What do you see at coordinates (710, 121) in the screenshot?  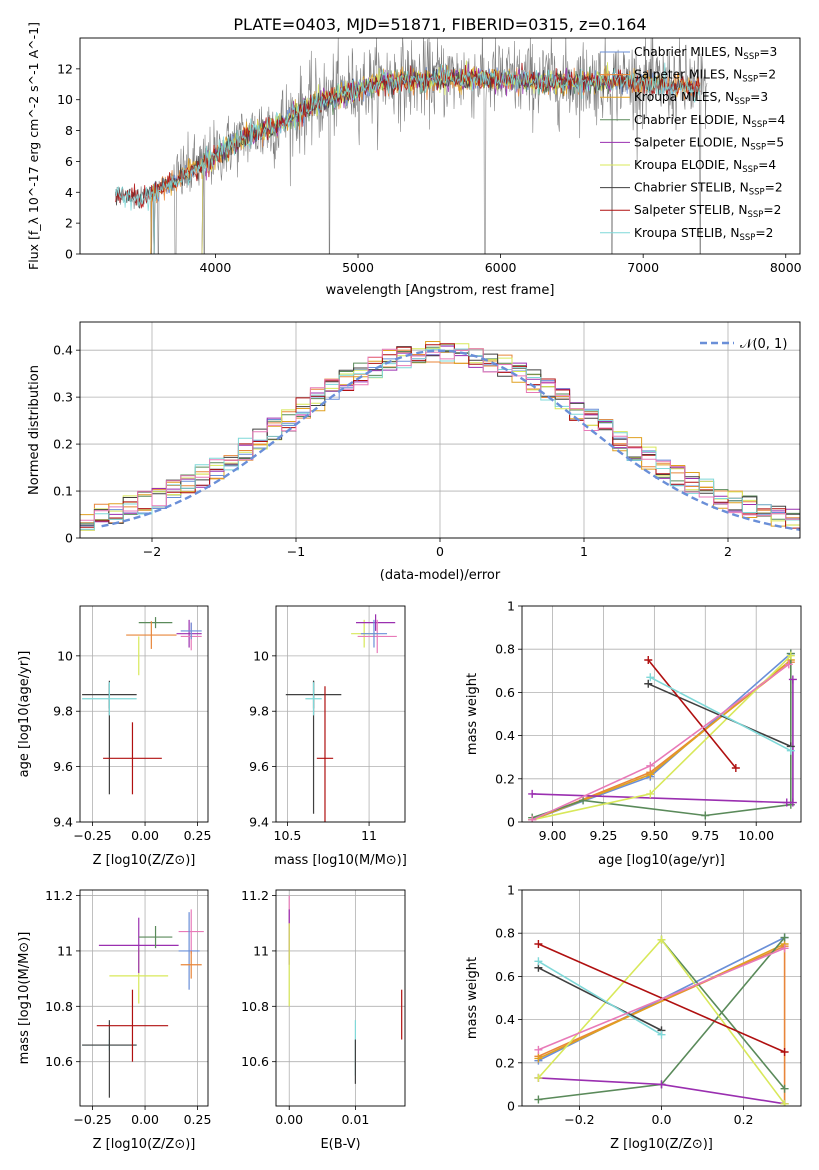 I see `legend-label: Chabrier ELODIE, NSSP=4` at bounding box center [710, 121].